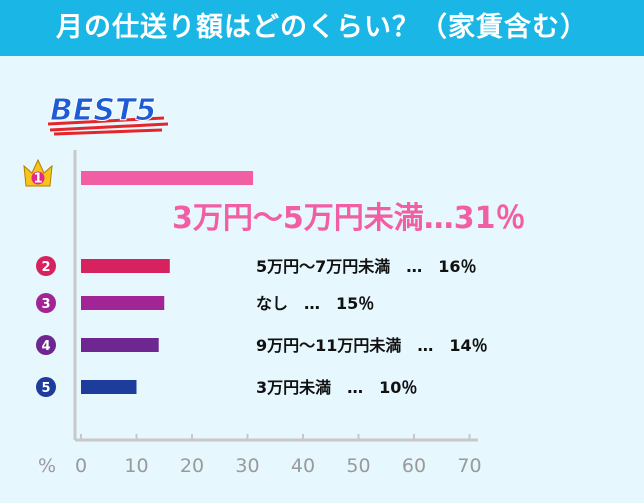 Image resolution: width=644 pixels, height=503 pixels. I want to click on x-axis-unit-label: %, so click(47, 466).